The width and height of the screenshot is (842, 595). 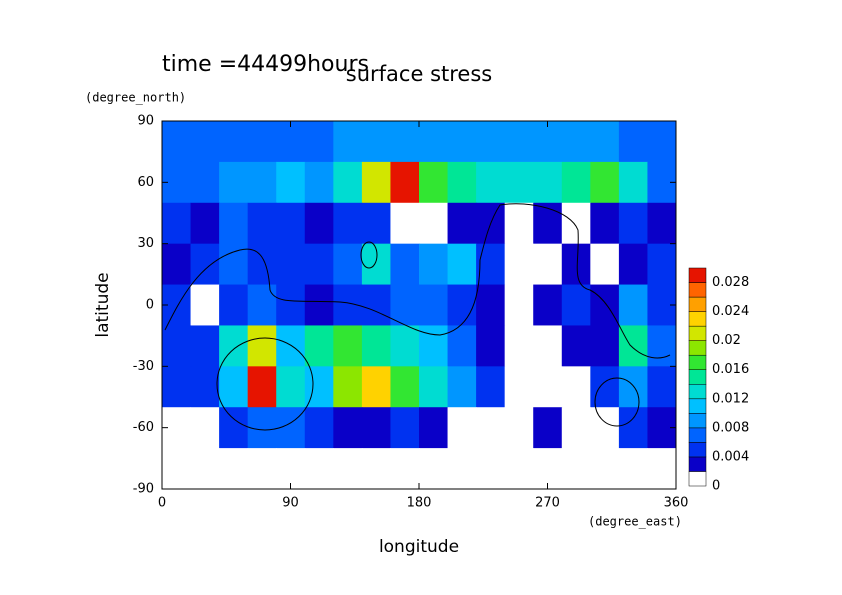 What do you see at coordinates (145, 182) in the screenshot?
I see `y-tick-label: 60` at bounding box center [145, 182].